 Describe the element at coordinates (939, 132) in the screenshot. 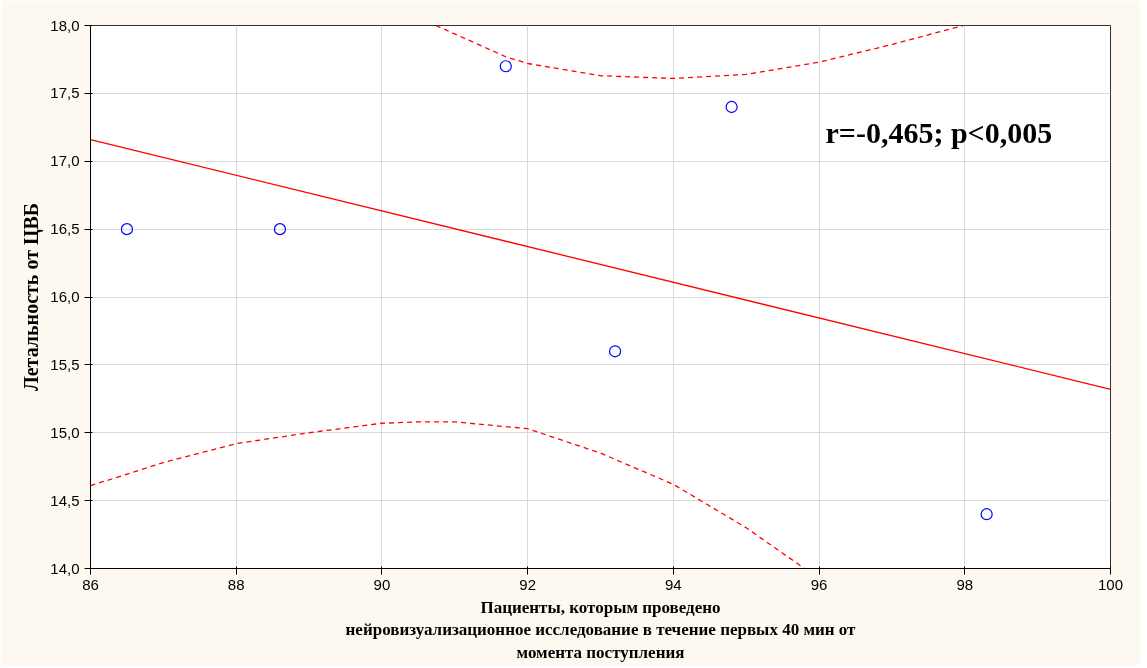

I see `annotation: r=-0,465; p<0,005` at that location.